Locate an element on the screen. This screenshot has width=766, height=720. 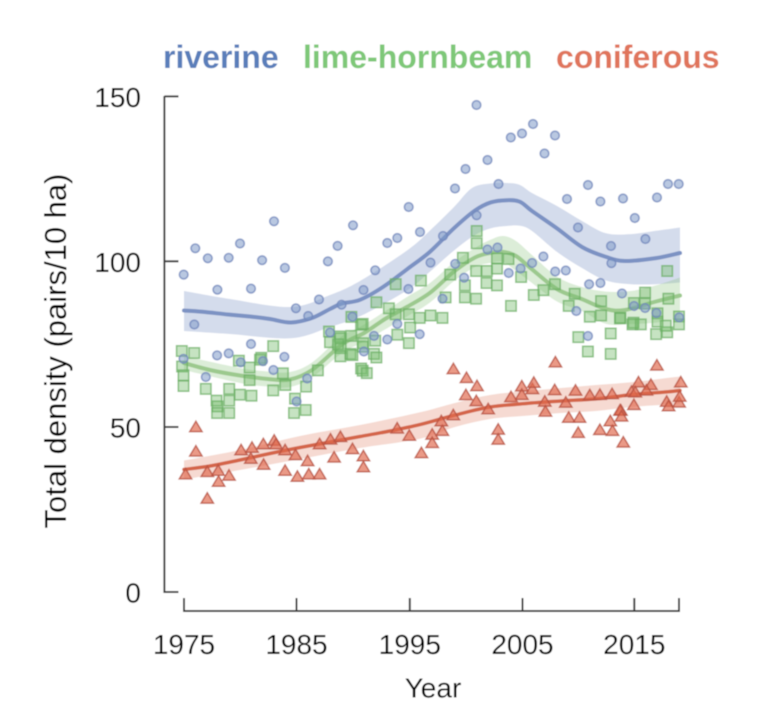
svg-text: 2005 is located at coordinates (522, 644).